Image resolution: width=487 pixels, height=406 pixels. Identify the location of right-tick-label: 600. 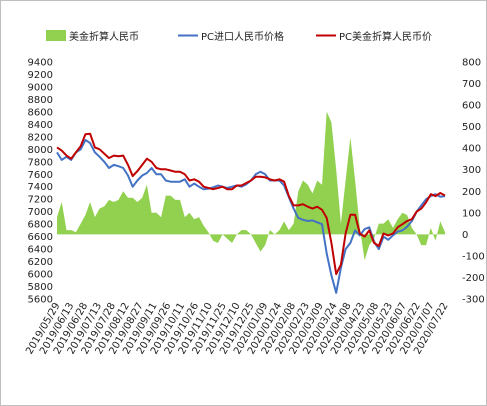
(471, 106).